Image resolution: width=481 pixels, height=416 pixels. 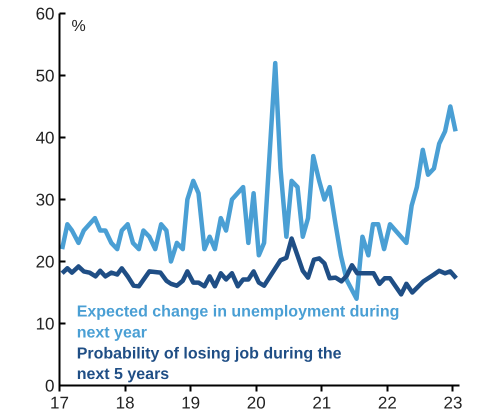 I want to click on x-tick-label: 20, so click(x=256, y=403).